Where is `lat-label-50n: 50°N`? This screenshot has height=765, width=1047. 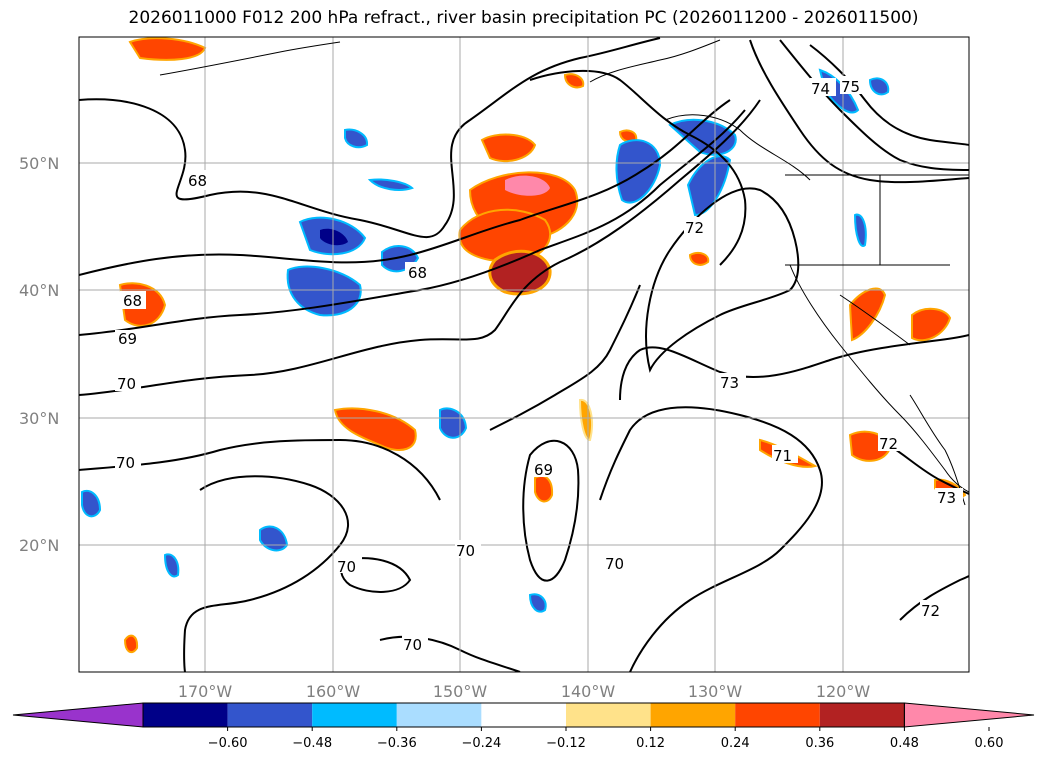
lat-label-50n: 50°N is located at coordinates (39, 163).